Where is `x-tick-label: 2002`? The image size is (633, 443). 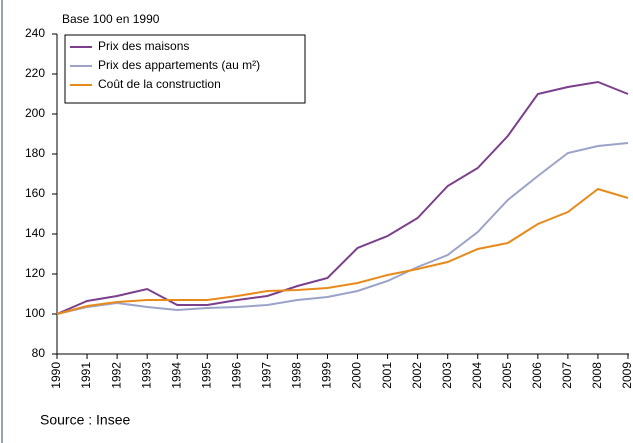
x-tick-label: 2002 is located at coordinates (417, 375).